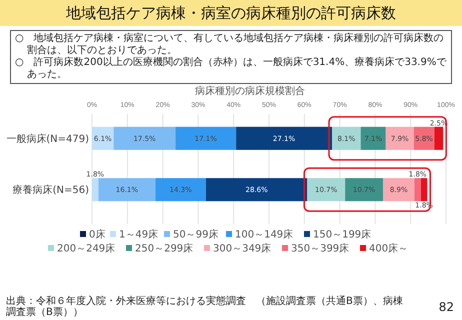  What do you see at coordinates (446, 307) in the screenshot?
I see `text: 82` at bounding box center [446, 307].